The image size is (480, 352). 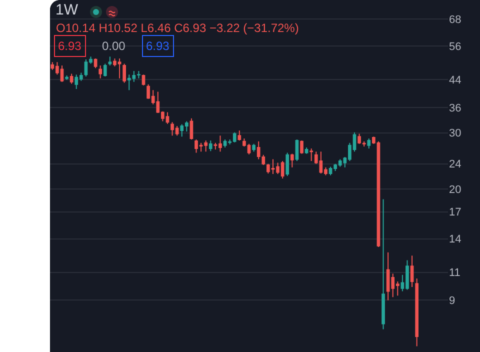 What do you see at coordinates (455, 164) in the screenshot?
I see `y-tick-label: 24` at bounding box center [455, 164].